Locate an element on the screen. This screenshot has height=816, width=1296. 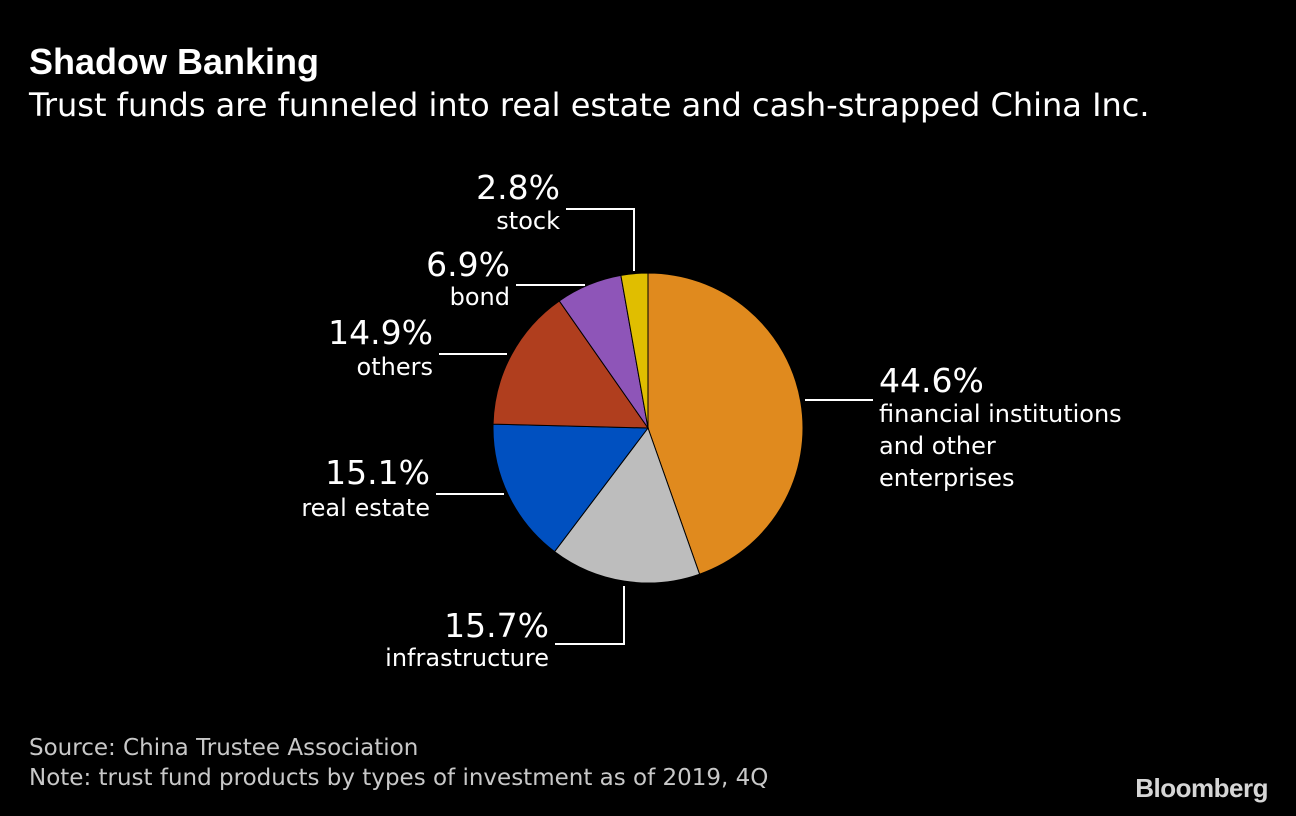
pie-slice-stock is located at coordinates (634, 350).